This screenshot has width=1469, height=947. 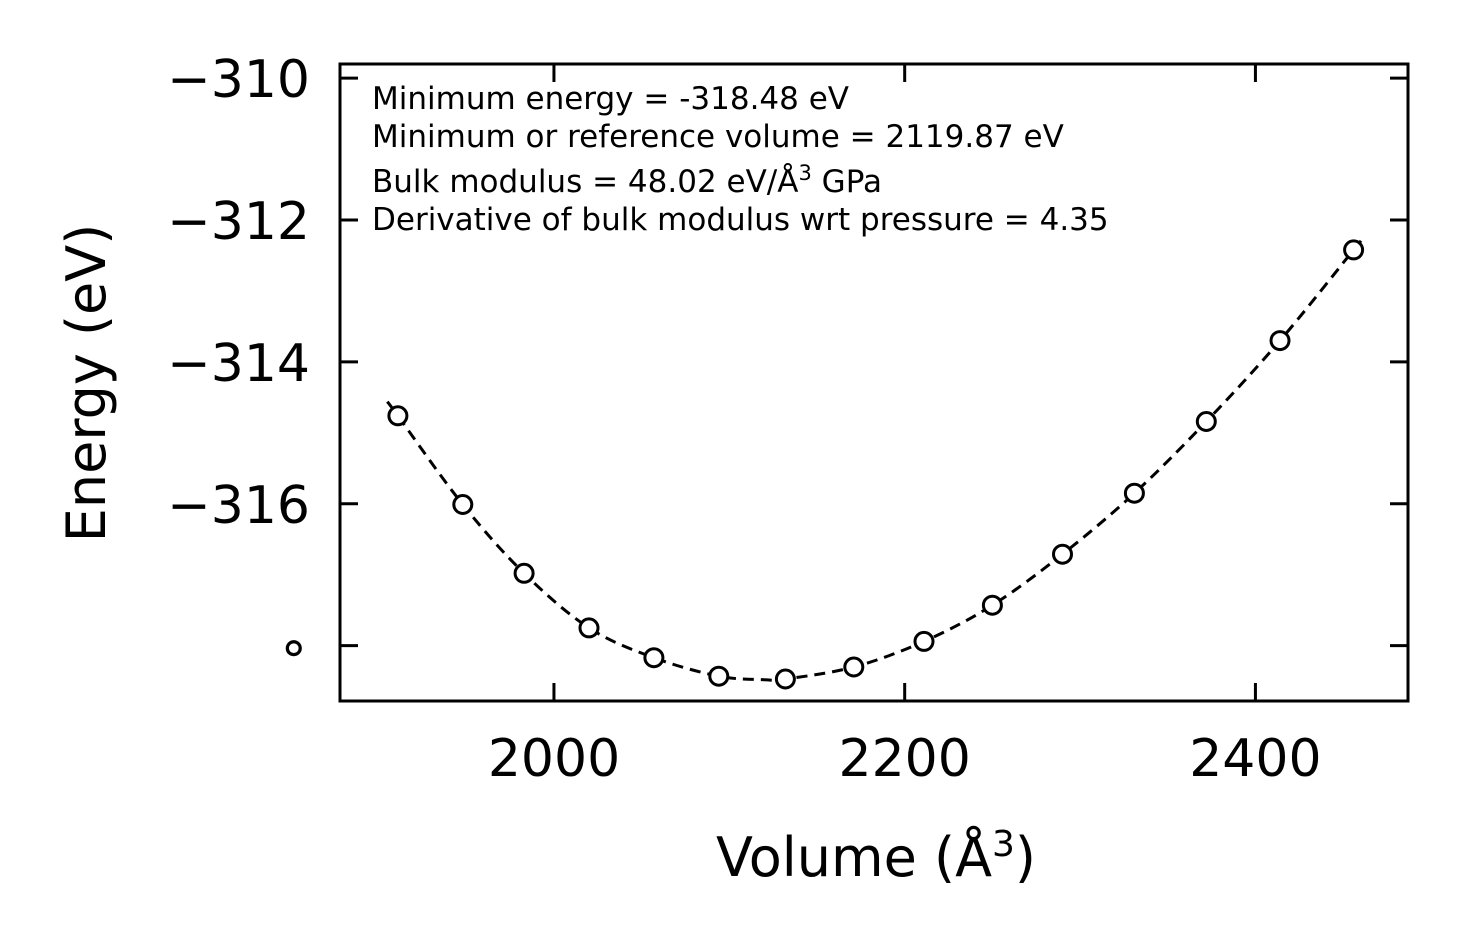 I want to click on annotation-reference-volume: Minimum or reference volume = 2119.87 eV, so click(x=718, y=137).